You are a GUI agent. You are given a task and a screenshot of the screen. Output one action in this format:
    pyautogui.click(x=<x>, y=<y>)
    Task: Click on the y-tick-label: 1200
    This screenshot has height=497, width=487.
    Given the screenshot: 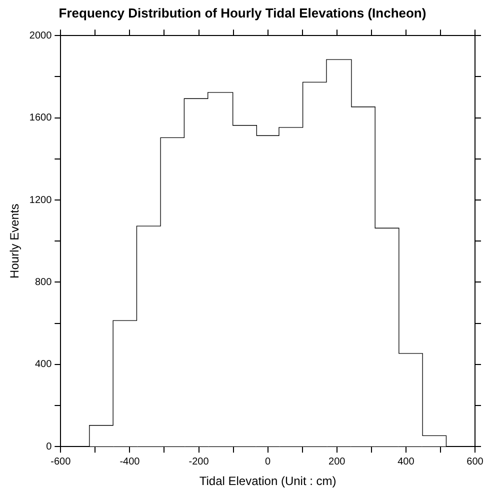 What is the action you would take?
    pyautogui.click(x=40, y=200)
    